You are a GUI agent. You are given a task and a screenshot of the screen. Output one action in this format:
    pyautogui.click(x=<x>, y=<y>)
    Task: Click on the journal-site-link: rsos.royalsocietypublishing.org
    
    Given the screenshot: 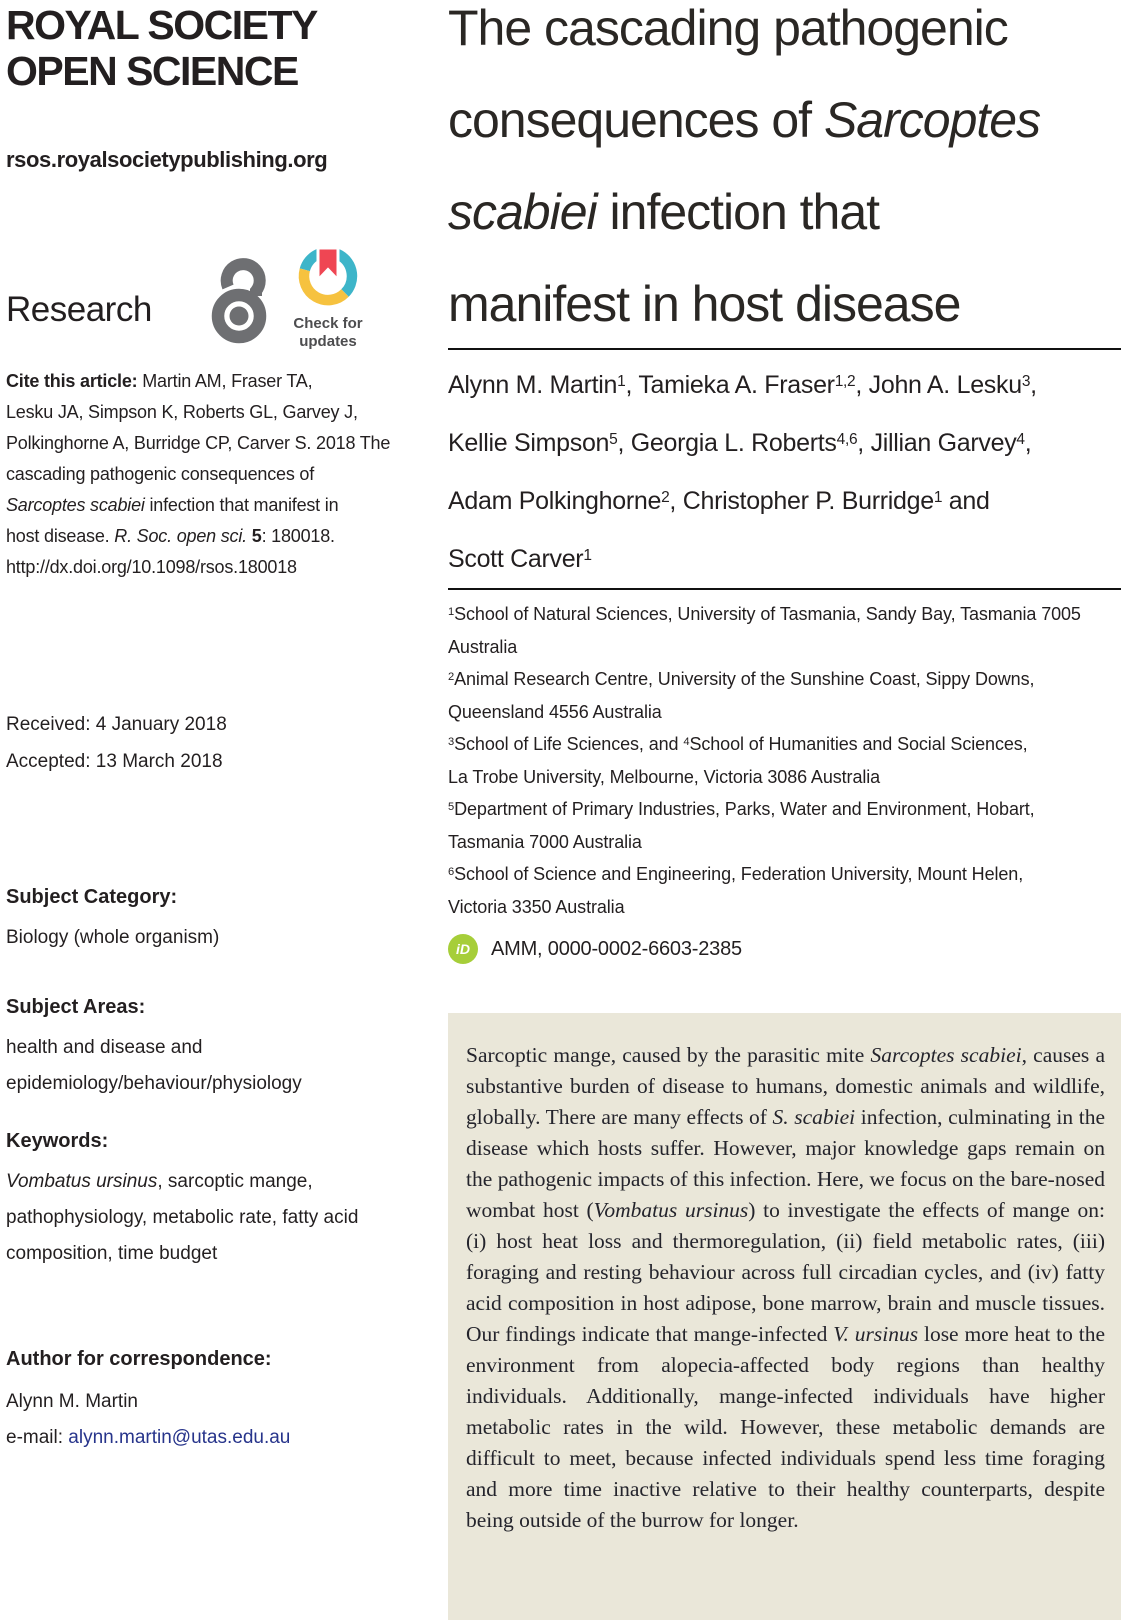 What is the action you would take?
    pyautogui.click(x=167, y=159)
    